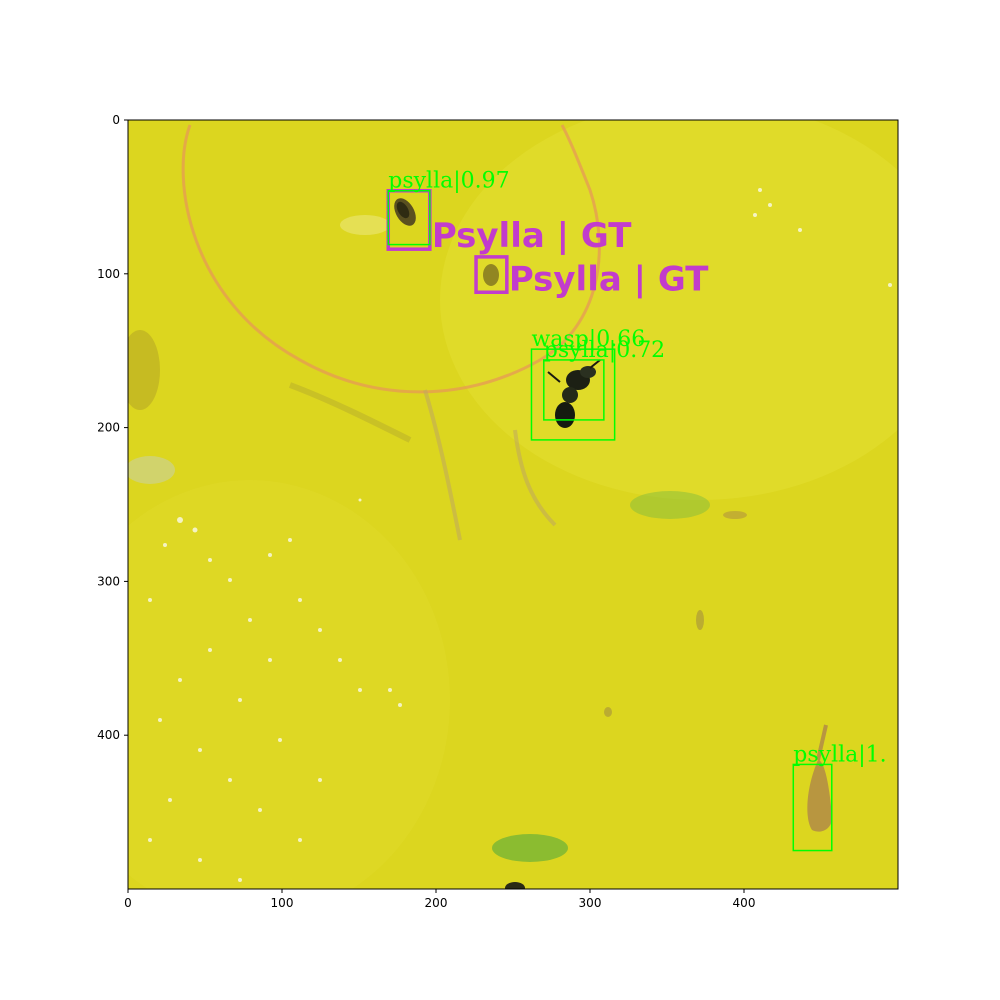 Image resolution: width=1000 pixels, height=1000 pixels. Describe the element at coordinates (448, 181) in the screenshot. I see `detection-label: psylla|0.97` at that location.